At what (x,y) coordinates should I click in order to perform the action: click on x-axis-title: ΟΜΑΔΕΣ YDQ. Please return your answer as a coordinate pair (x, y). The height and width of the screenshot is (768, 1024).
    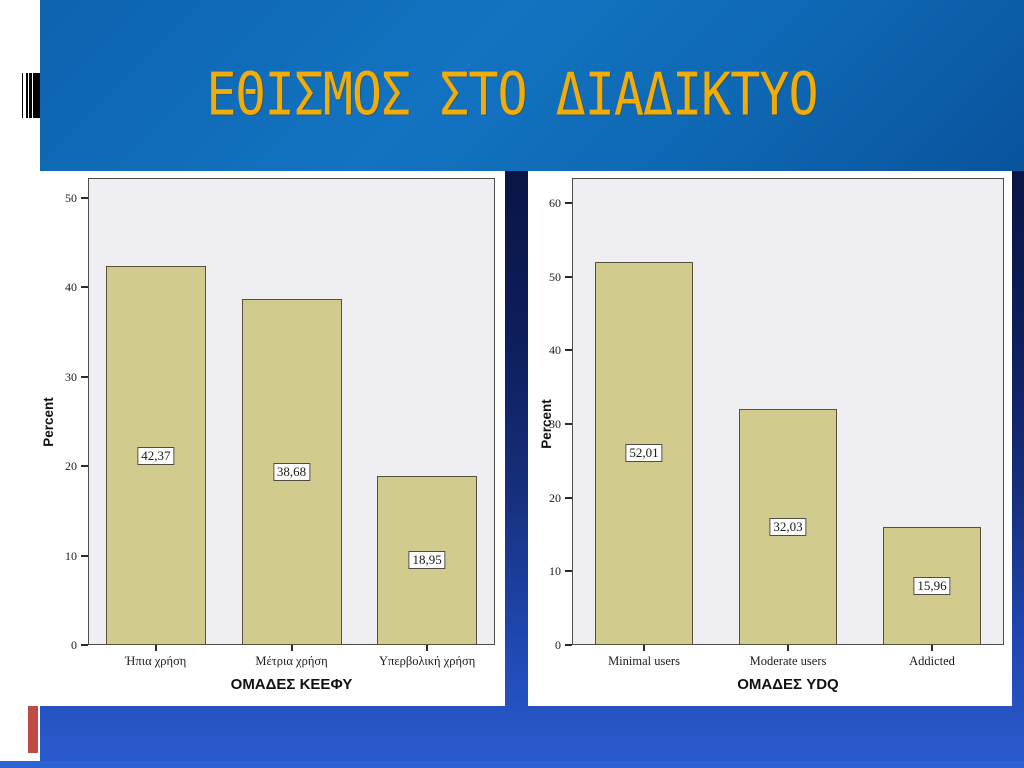
    Looking at the image, I should click on (788, 684).